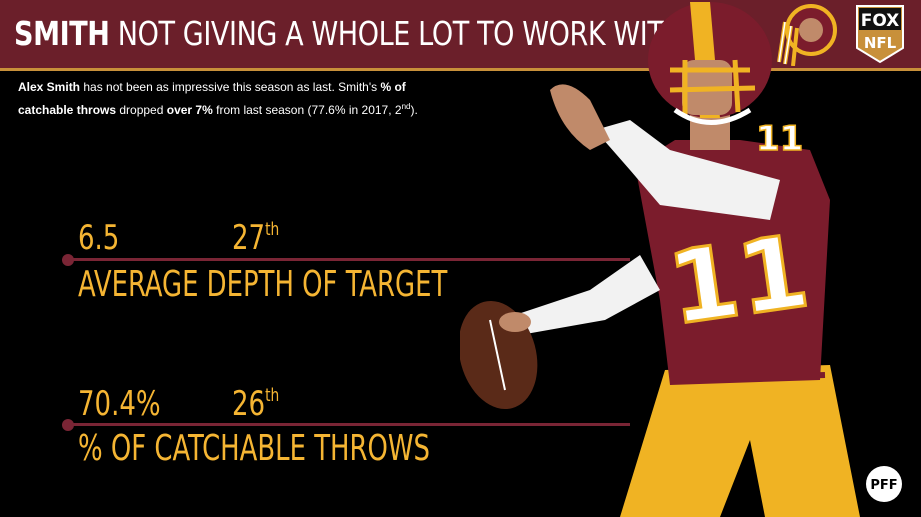 This screenshot has height=517, width=921. I want to click on stat-1-rank: 27th, so click(255, 238).